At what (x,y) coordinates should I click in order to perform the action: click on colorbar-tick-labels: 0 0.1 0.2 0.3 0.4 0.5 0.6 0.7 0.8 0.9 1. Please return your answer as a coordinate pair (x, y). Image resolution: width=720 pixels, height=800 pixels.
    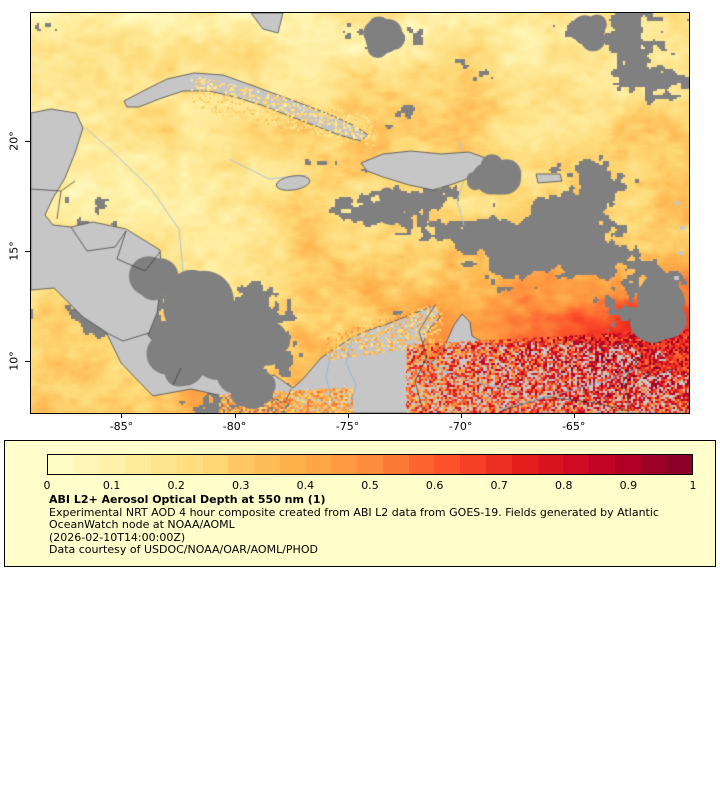
    Looking at the image, I should click on (370, 486).